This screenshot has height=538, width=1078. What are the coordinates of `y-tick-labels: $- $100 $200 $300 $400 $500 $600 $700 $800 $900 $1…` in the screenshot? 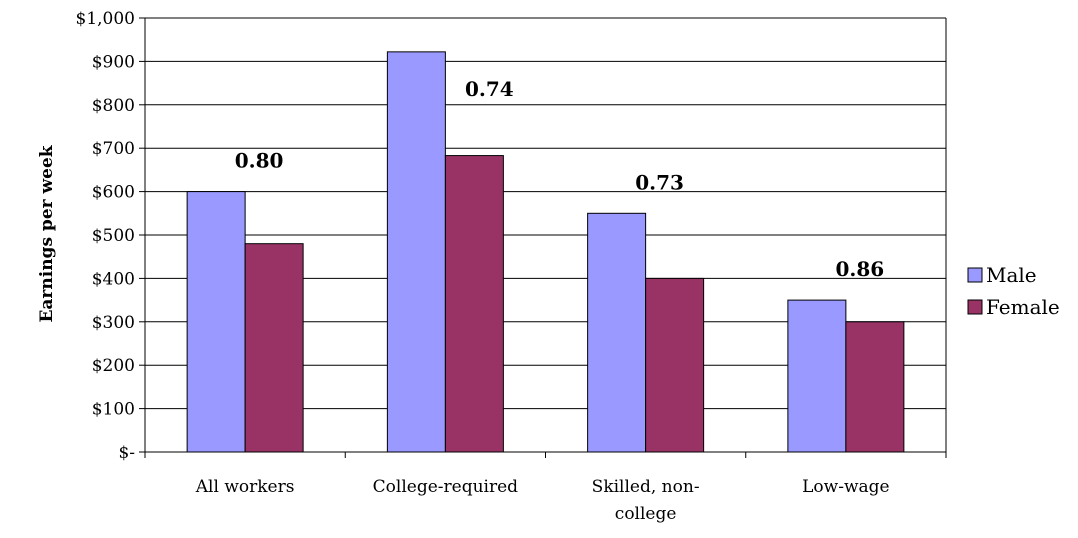 It's located at (105, 236).